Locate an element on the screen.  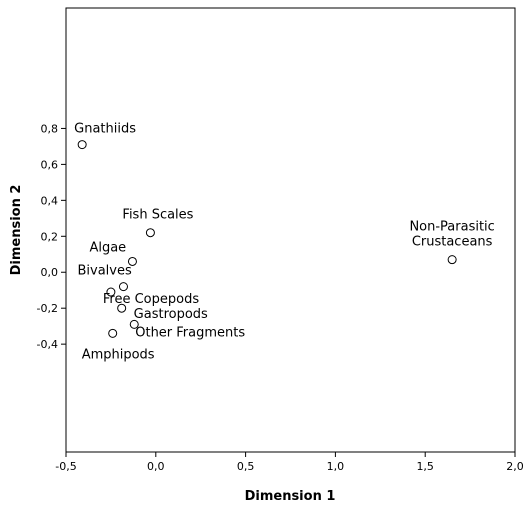
y-tick-label: 0,0 is located at coordinates (50, 272).